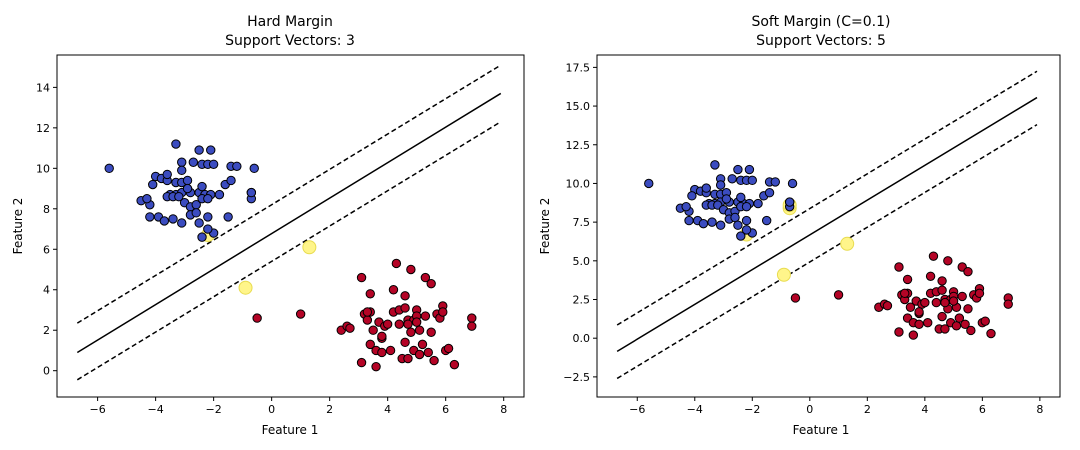  Describe the element at coordinates (43, 87) in the screenshot. I see `y-tick-label: 14` at that location.